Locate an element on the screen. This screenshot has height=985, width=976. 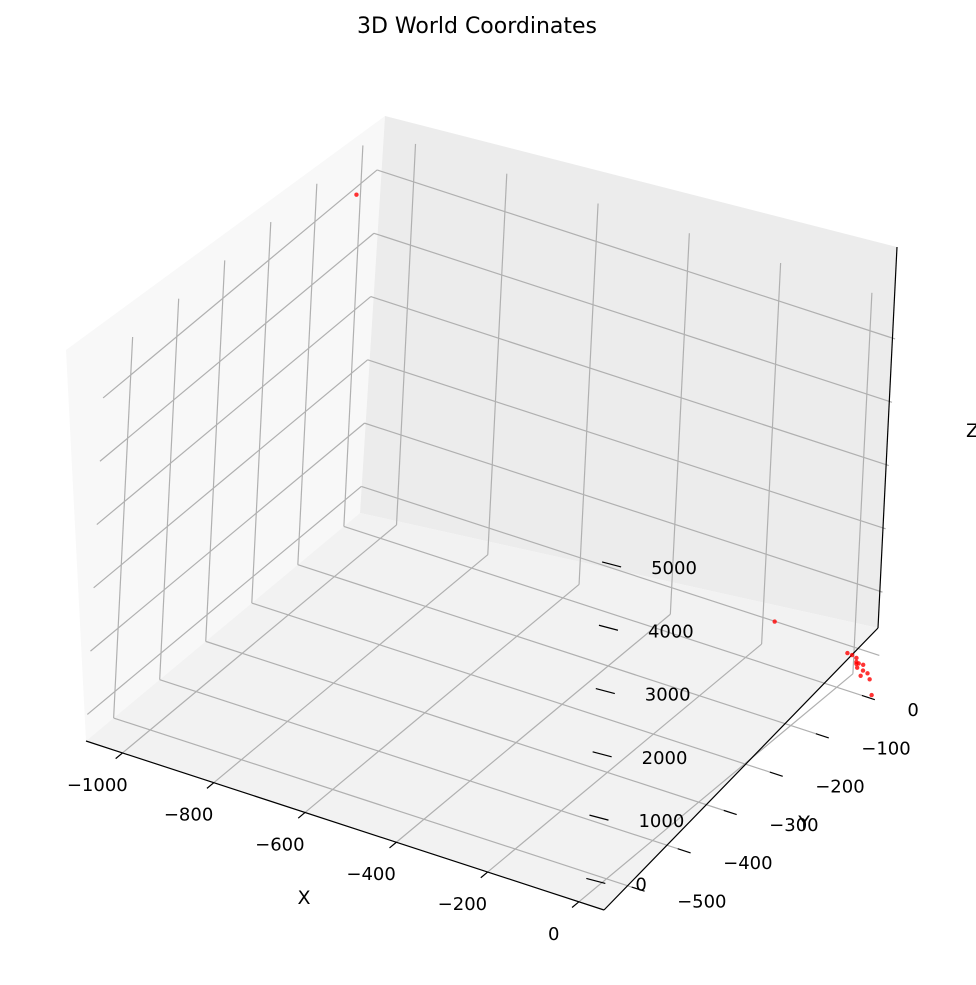
y-tick-label: −200 is located at coordinates (839, 787).